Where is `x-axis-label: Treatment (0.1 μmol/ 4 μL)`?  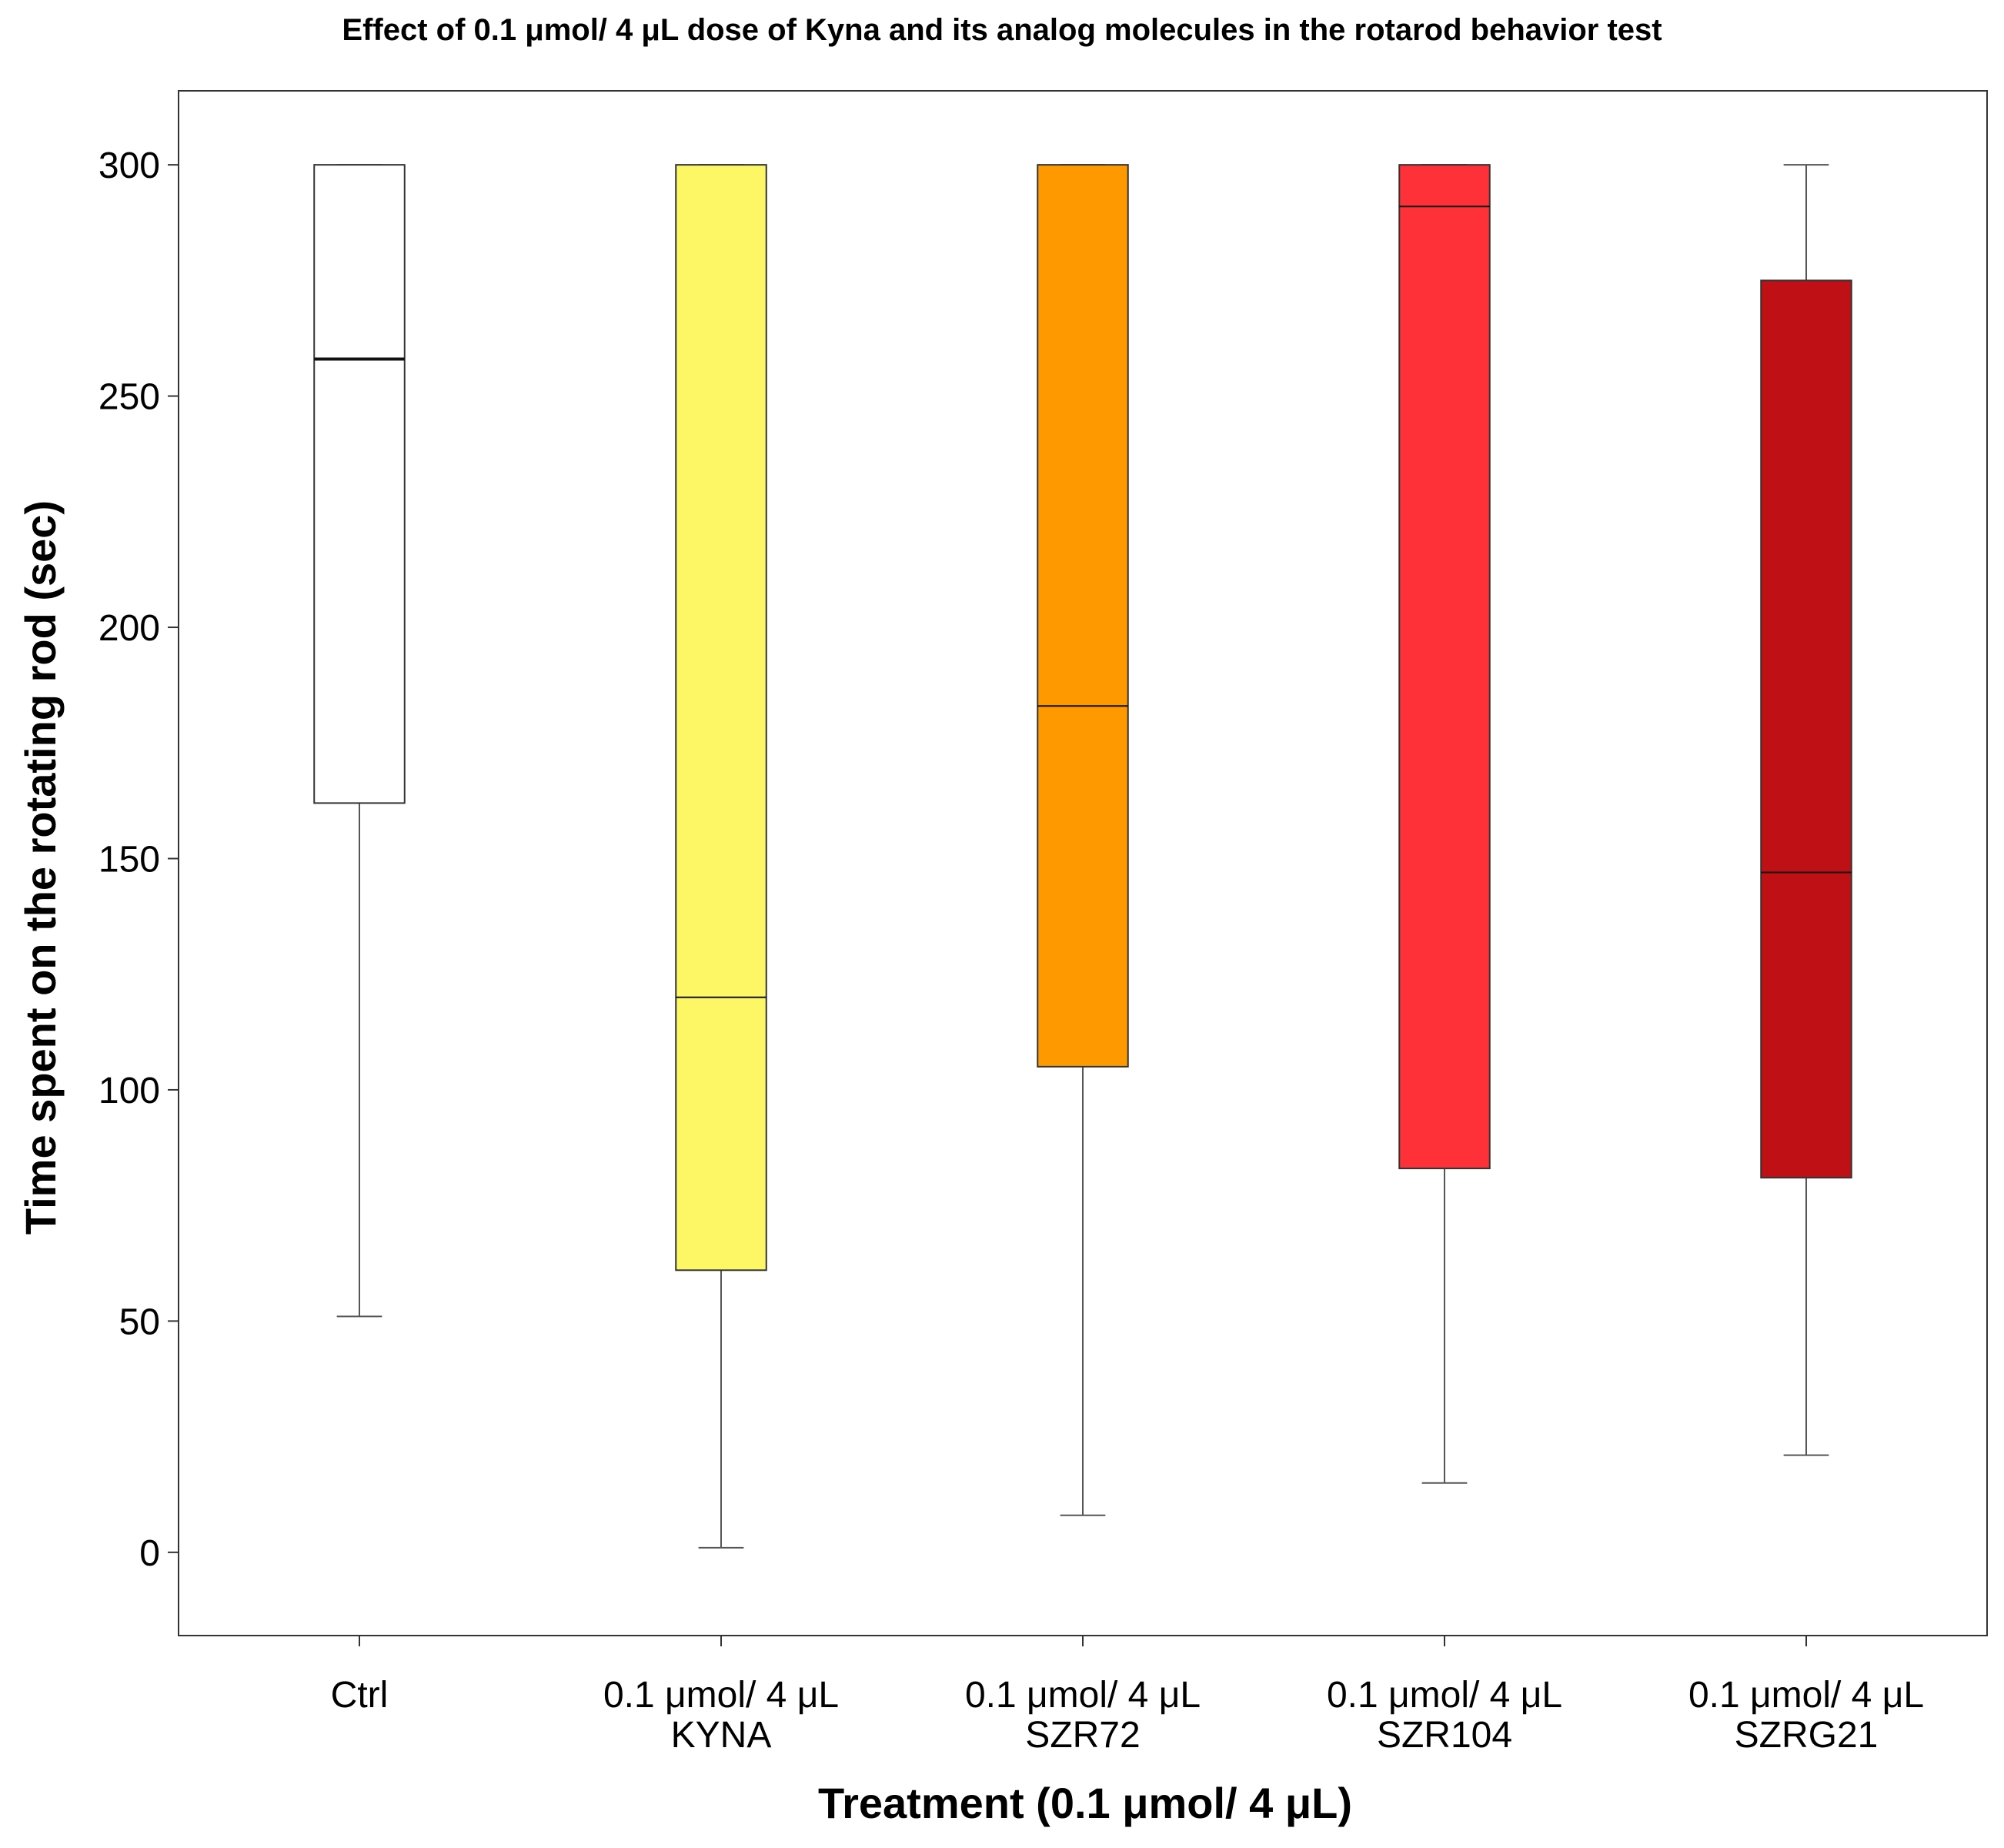 x-axis-label: Treatment (0.1 μmol/ 4 μL) is located at coordinates (1085, 1803).